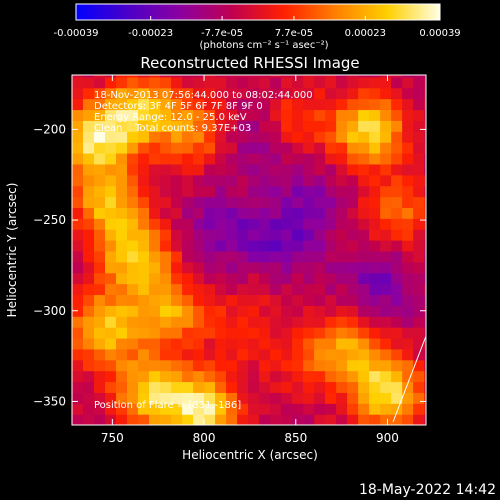 The width and height of the screenshot is (500, 500). What do you see at coordinates (112, 438) in the screenshot?
I see `x-tick-label: 750` at bounding box center [112, 438].